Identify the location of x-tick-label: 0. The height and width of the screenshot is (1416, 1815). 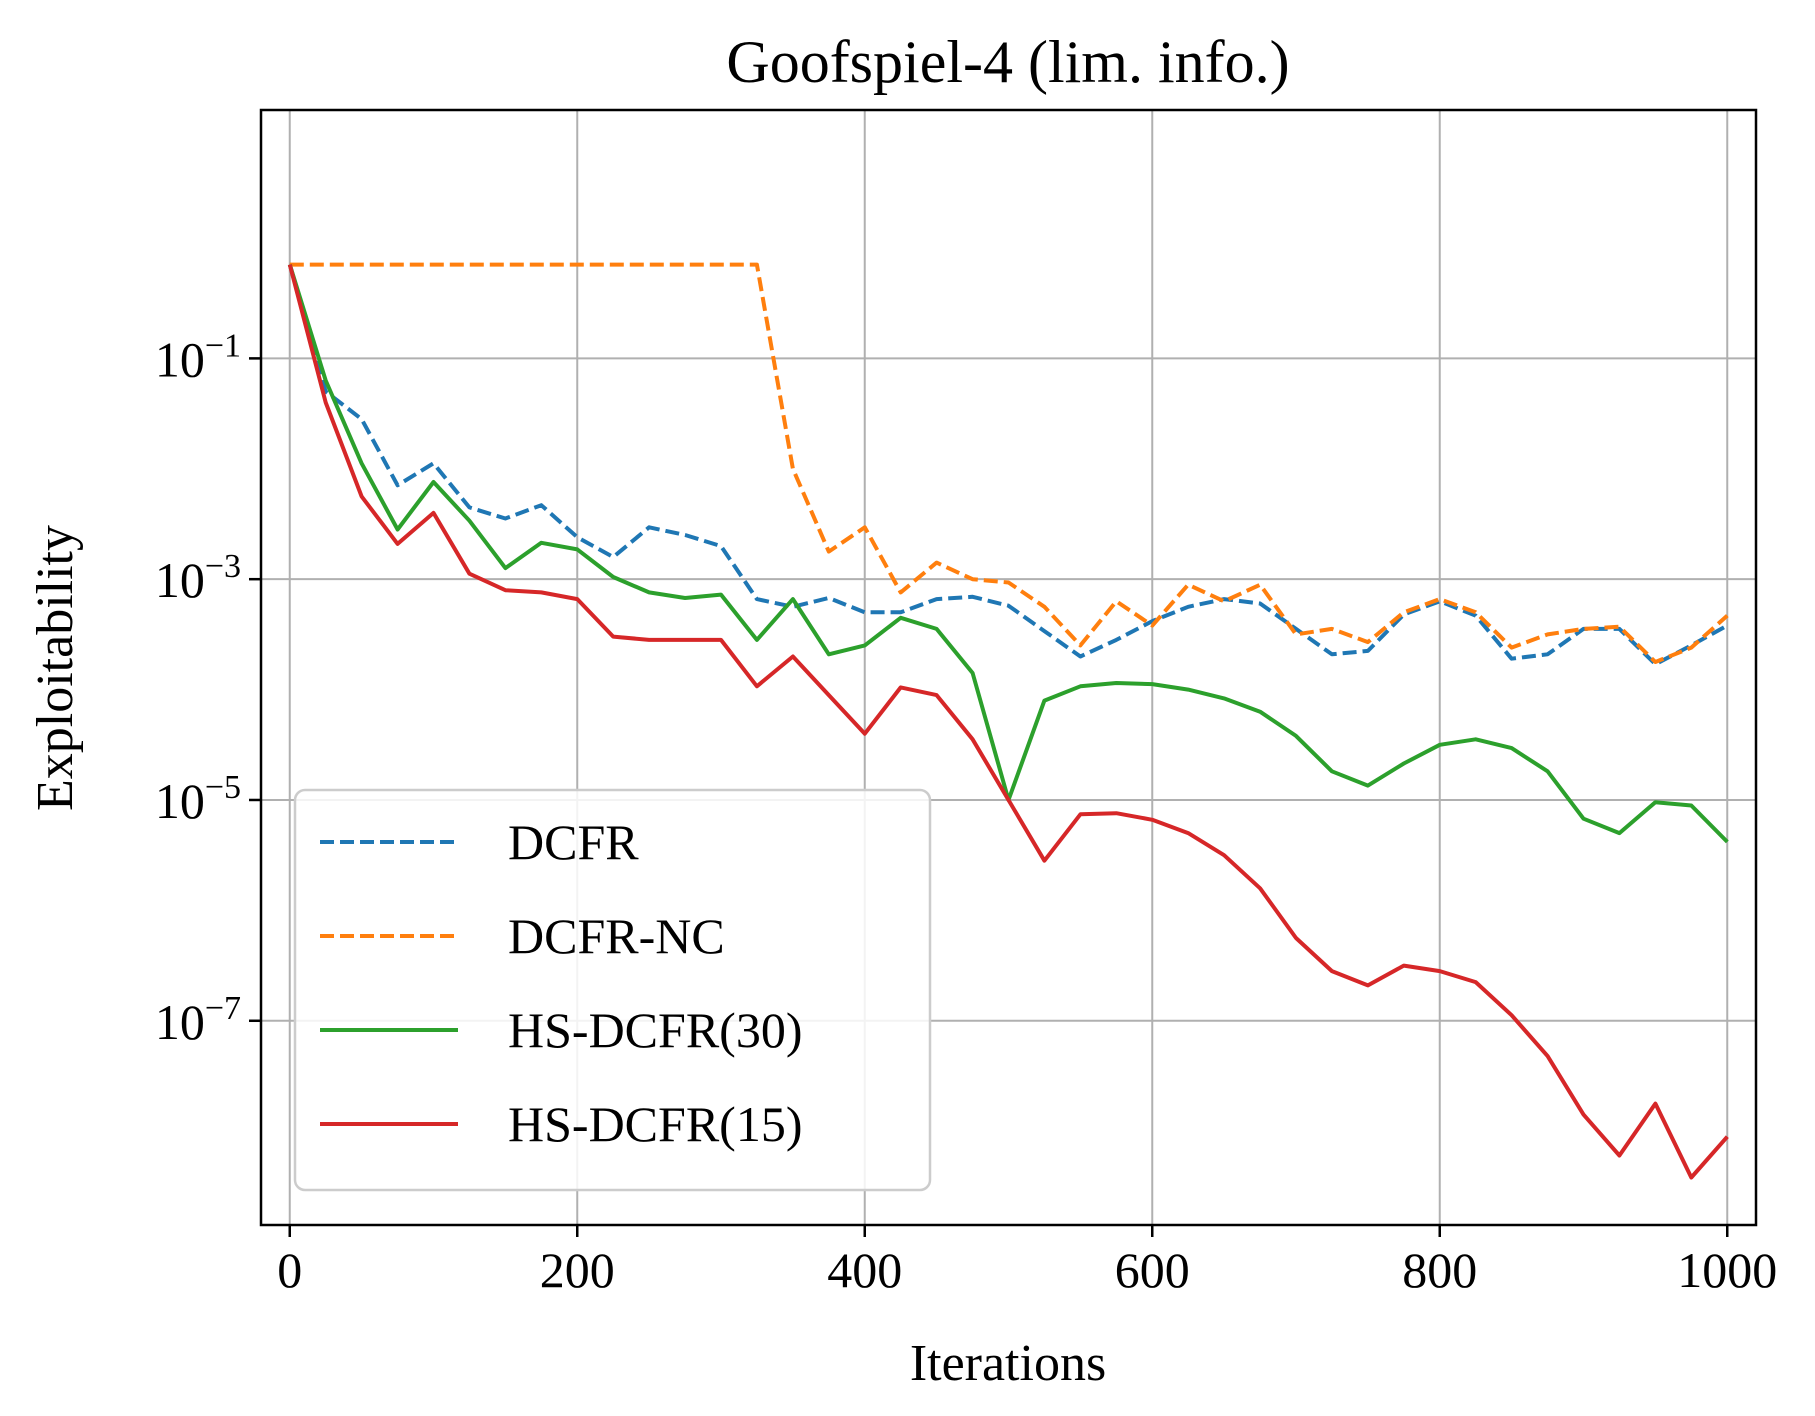
(289, 1270).